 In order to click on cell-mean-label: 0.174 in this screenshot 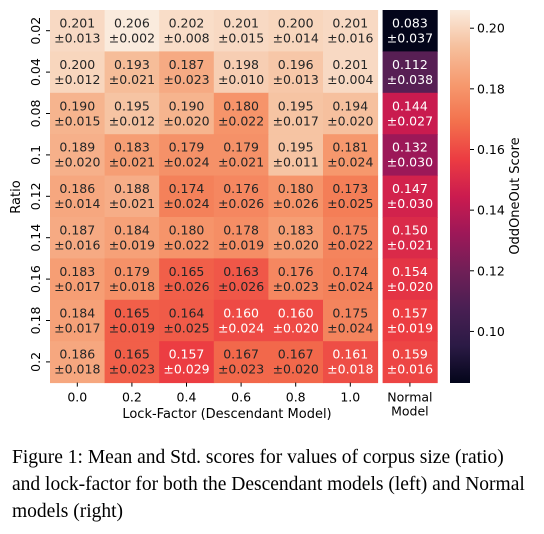, I will do `click(187, 188)`.